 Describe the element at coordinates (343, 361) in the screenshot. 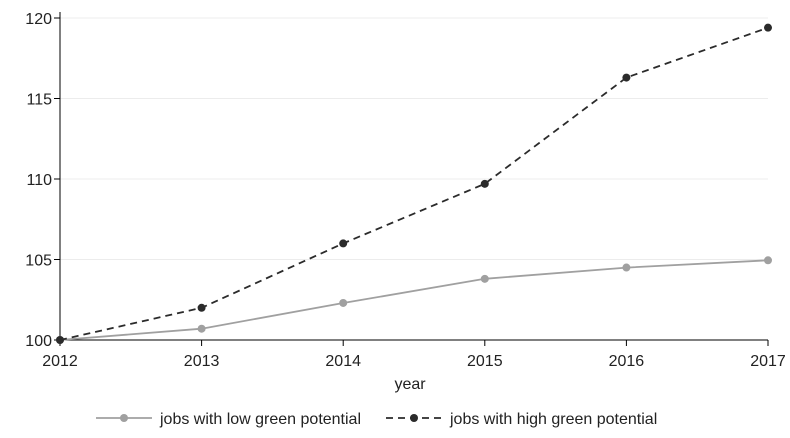

I see `x-tick-label: 2014` at that location.